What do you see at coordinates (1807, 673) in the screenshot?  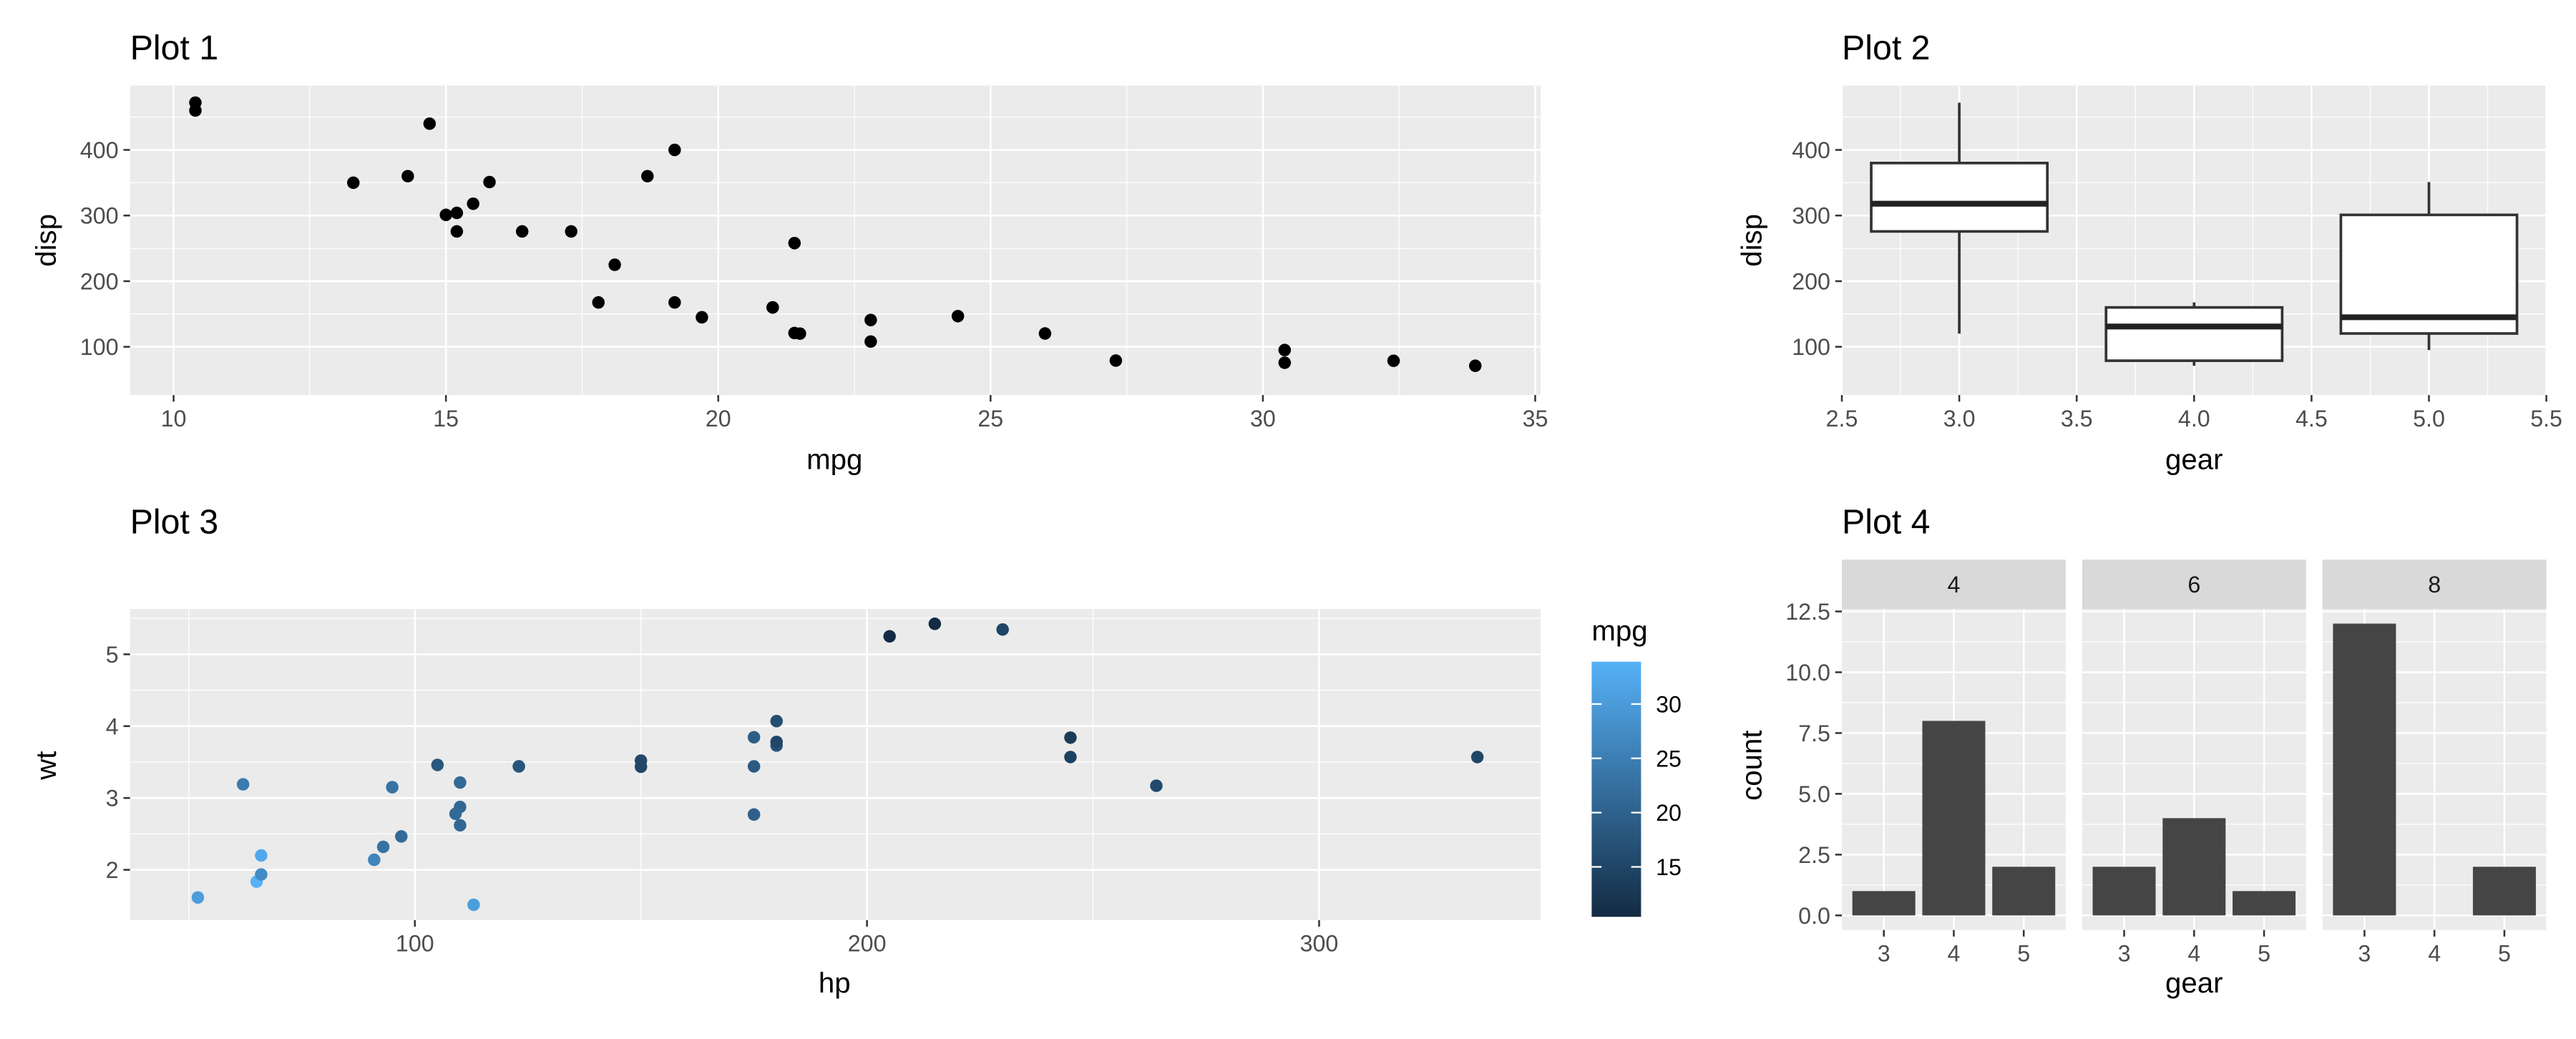 I see `plot4-y-tick-label: 10.0` at bounding box center [1807, 673].